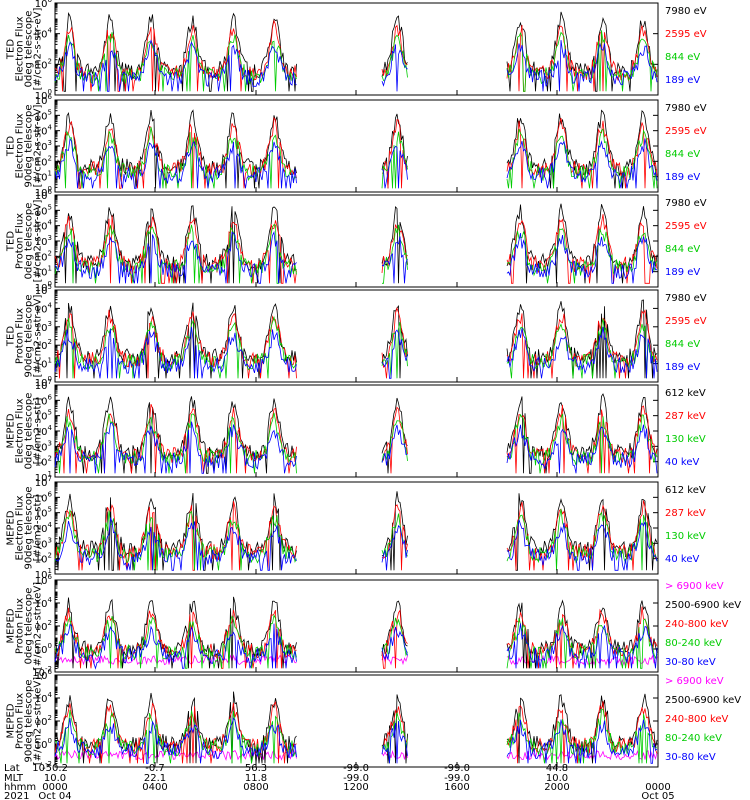  What do you see at coordinates (155, 778) in the screenshot?
I see `x-tick-label: 22.1` at bounding box center [155, 778].